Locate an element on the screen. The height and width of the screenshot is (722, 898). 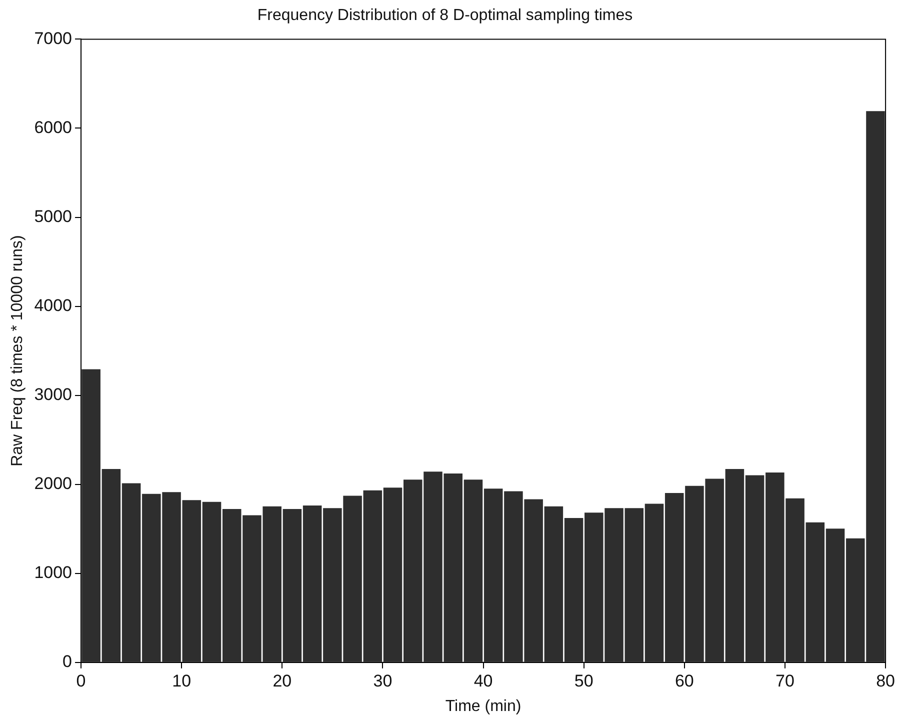
x-tick-label: 0 is located at coordinates (81, 680).